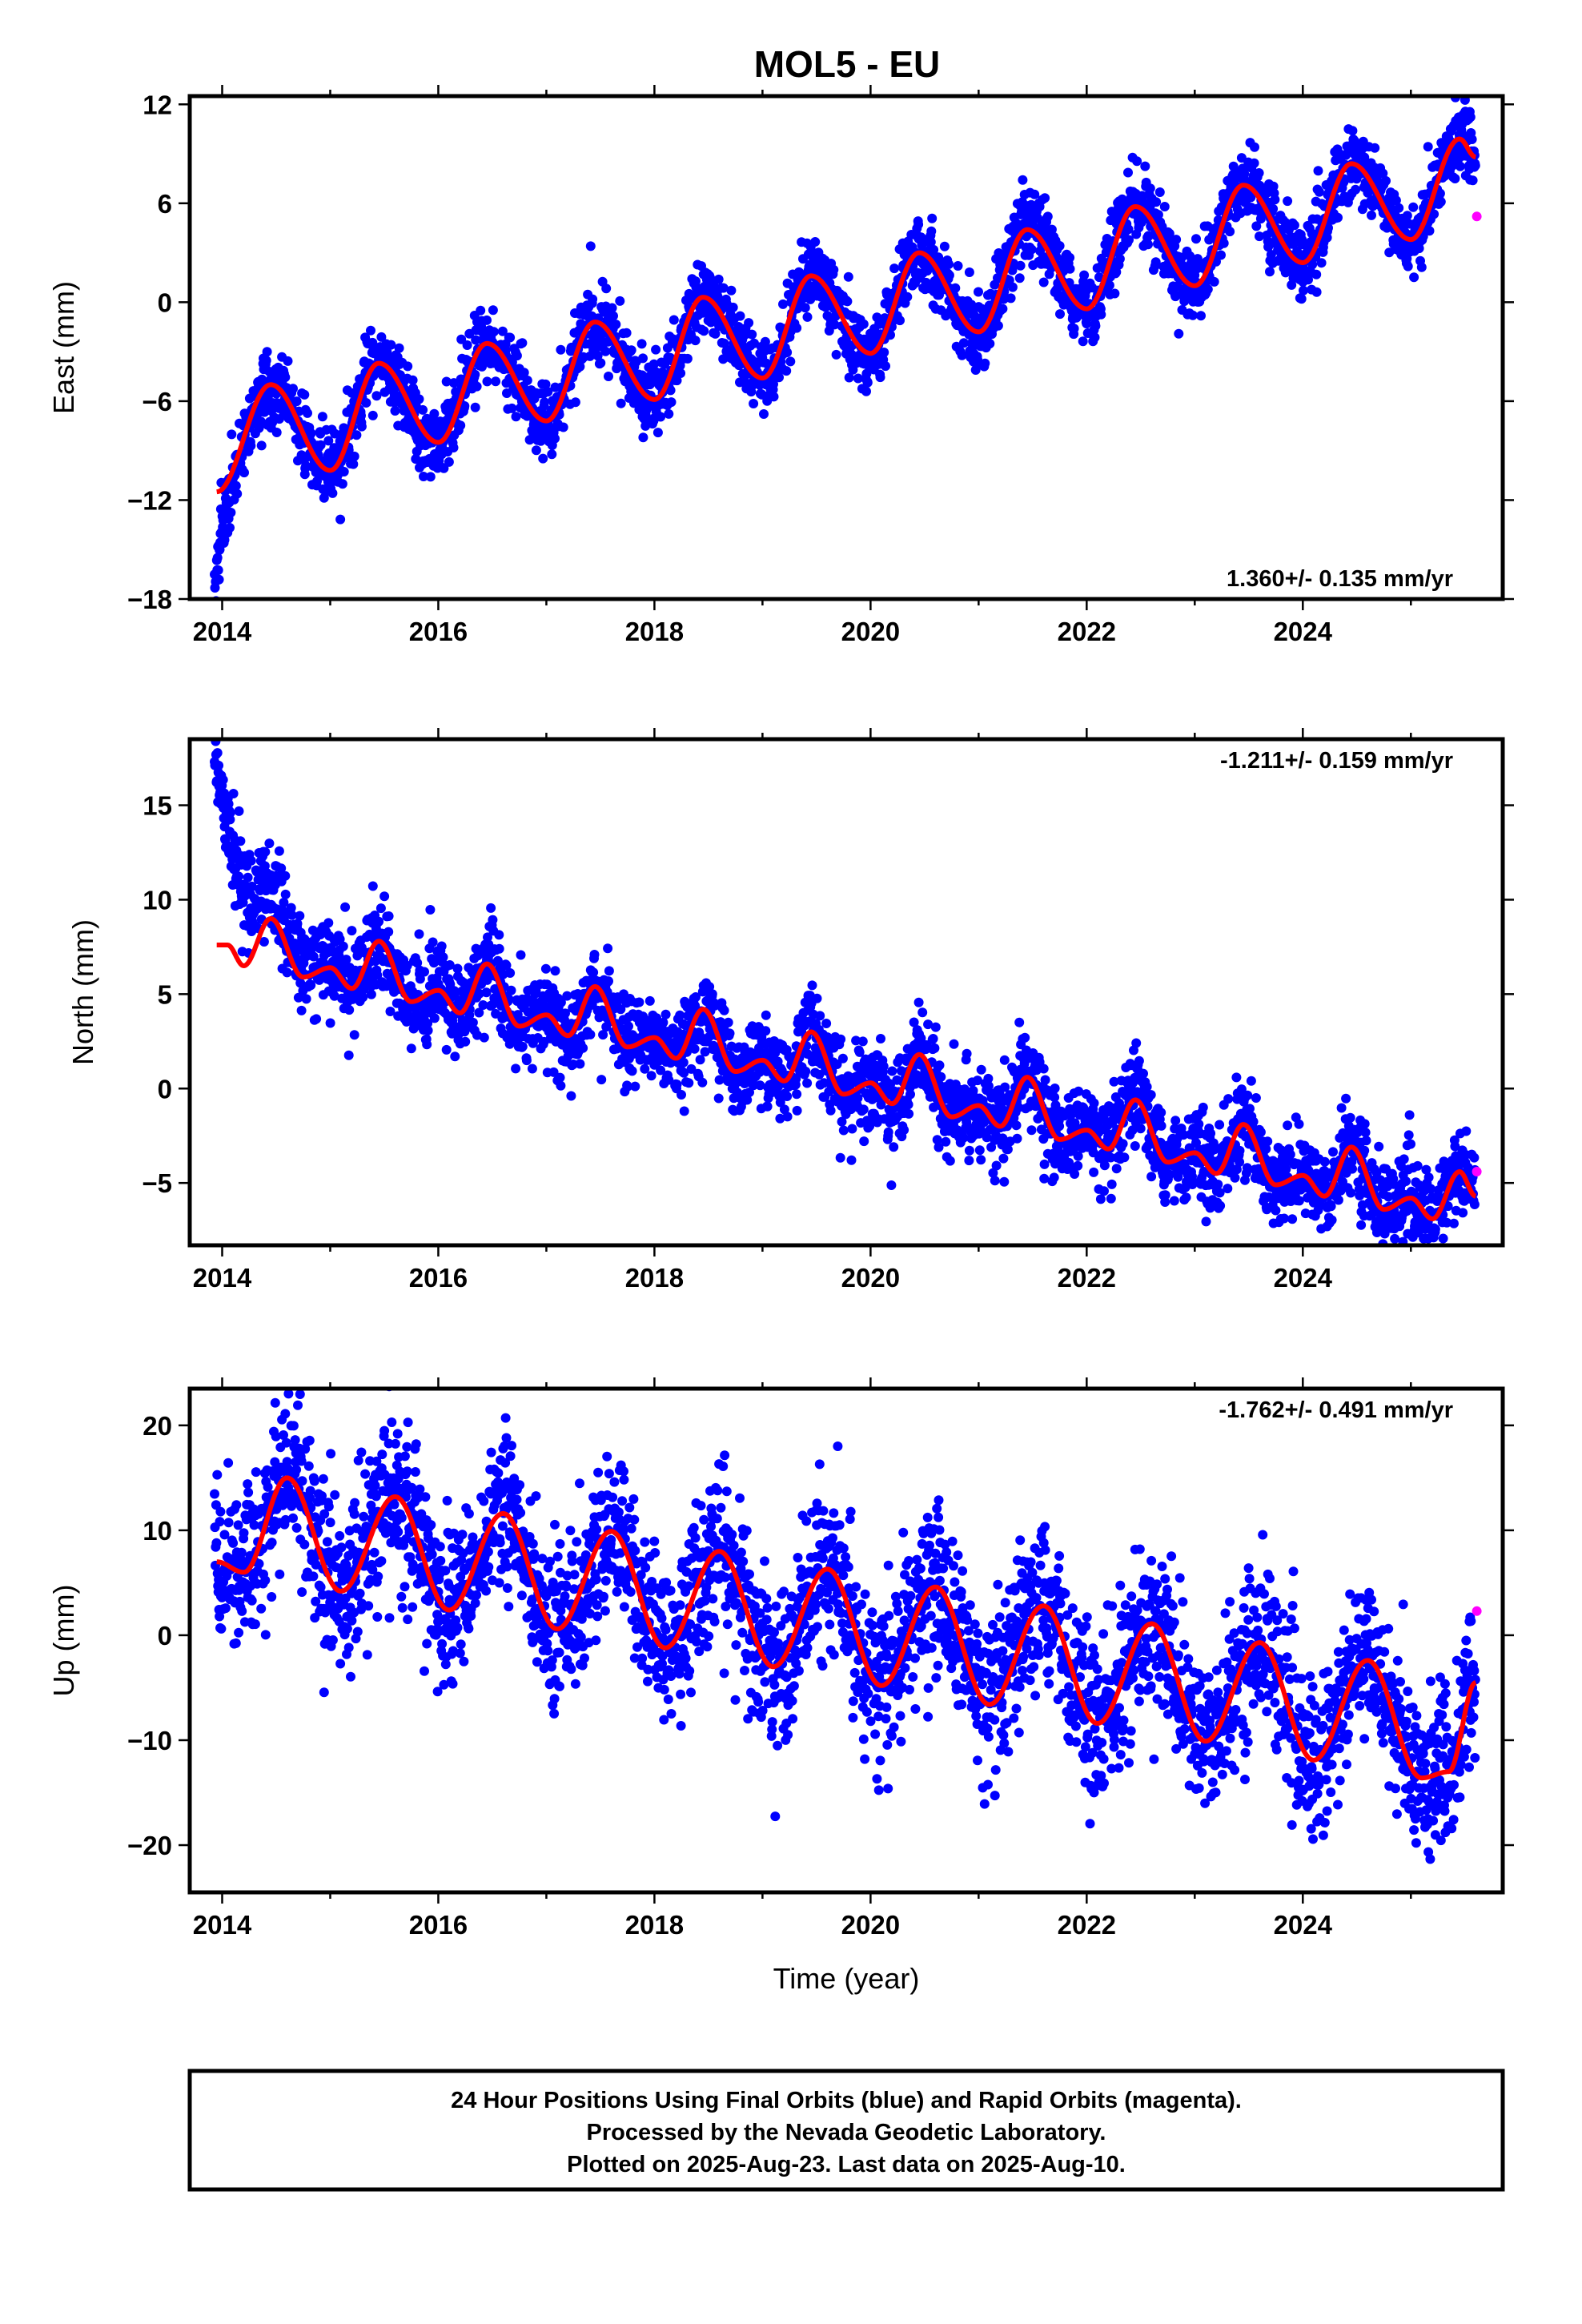 The image size is (1582, 2324). I want to click on x-tick-label: 2020, so click(871, 631).